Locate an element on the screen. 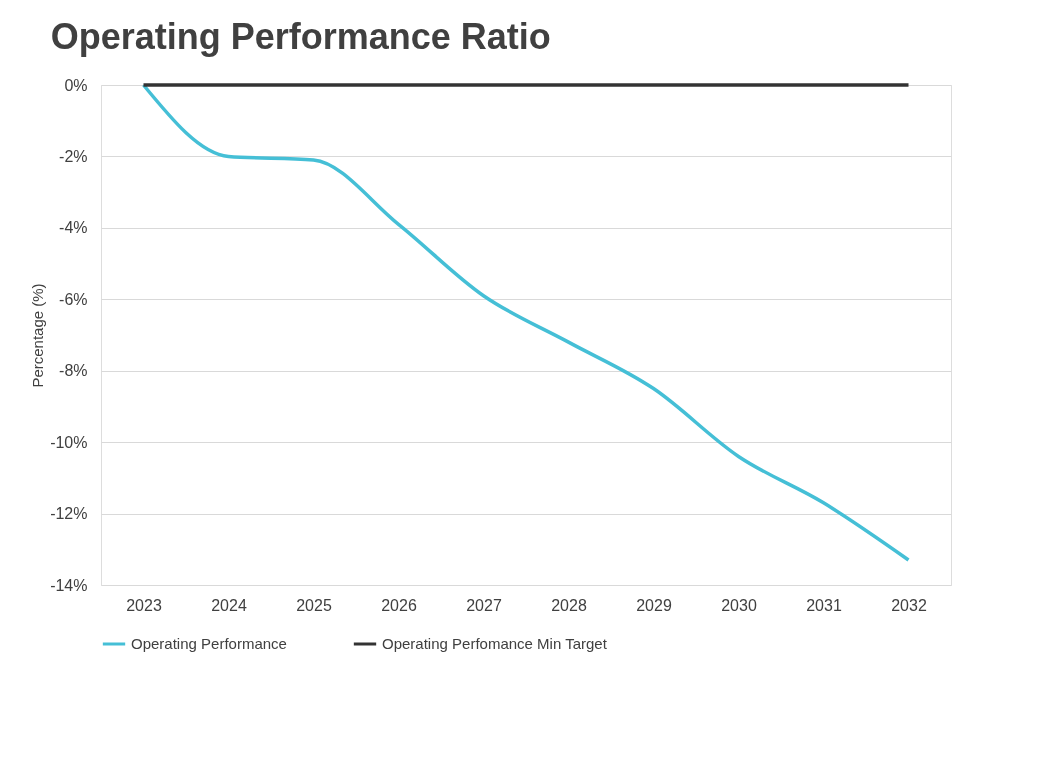  x-tick-label: 2027 is located at coordinates (484, 605).